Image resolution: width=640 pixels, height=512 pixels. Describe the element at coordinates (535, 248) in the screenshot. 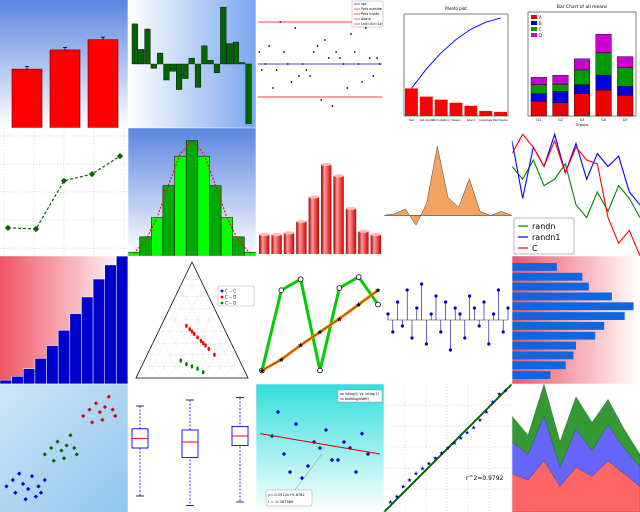

I see `legend-label: C` at that location.